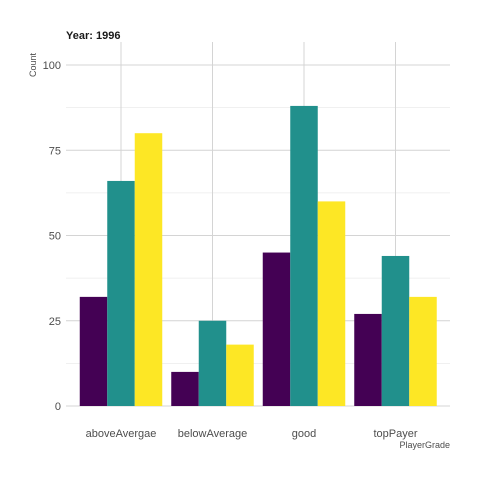  What do you see at coordinates (55, 237) in the screenshot?
I see `y-tick-label: 50` at bounding box center [55, 237].